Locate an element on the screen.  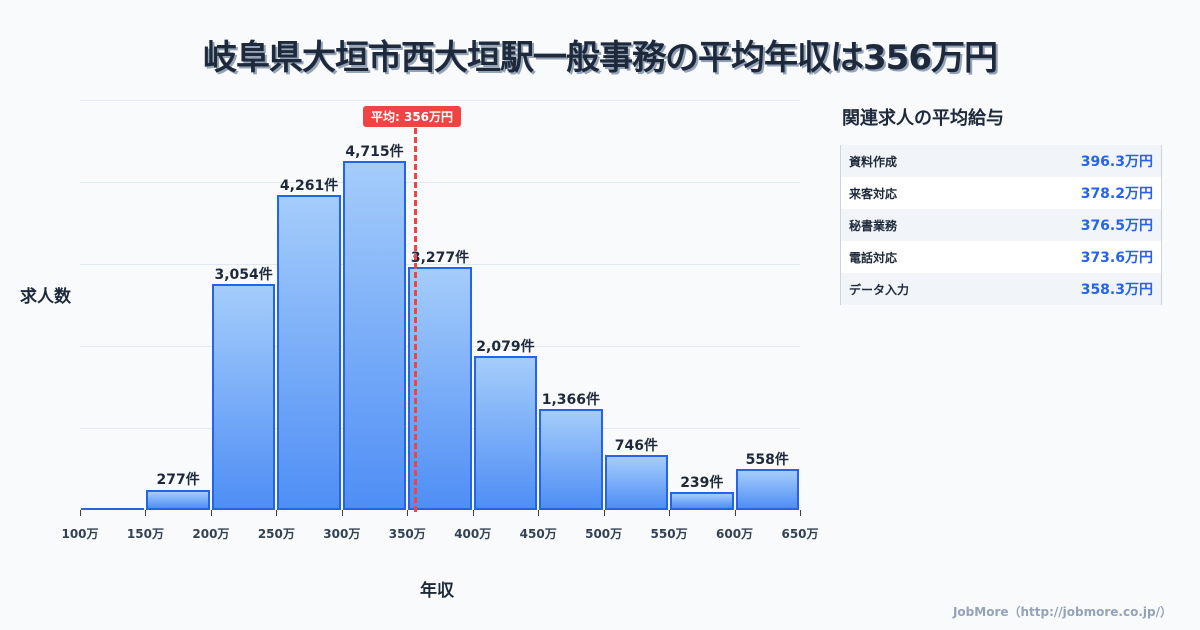
job-salary: 378.2万円 is located at coordinates (1116, 194).